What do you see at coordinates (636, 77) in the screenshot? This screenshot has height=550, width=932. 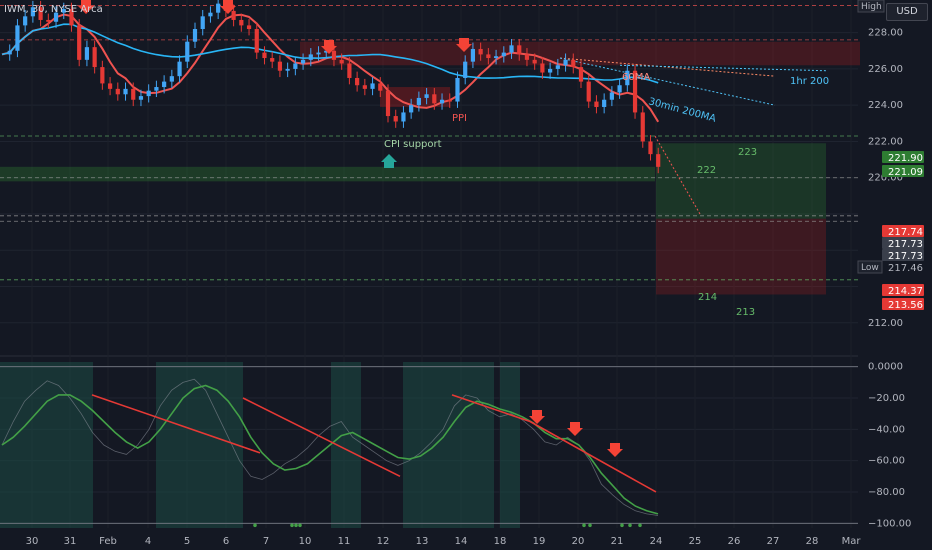 I see `annotation-label: 60MA` at bounding box center [636, 77].